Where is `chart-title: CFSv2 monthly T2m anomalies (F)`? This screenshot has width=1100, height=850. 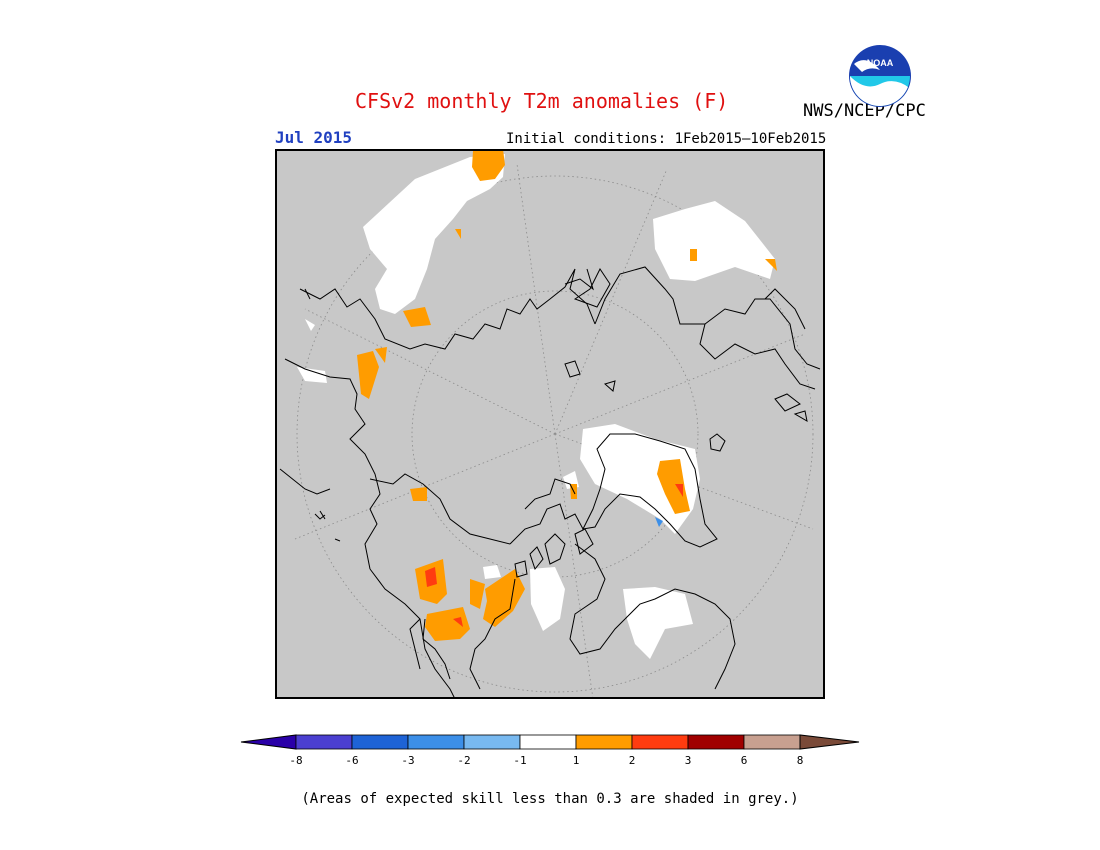 chart-title: CFSv2 monthly T2m anomalies (F) is located at coordinates (542, 101).